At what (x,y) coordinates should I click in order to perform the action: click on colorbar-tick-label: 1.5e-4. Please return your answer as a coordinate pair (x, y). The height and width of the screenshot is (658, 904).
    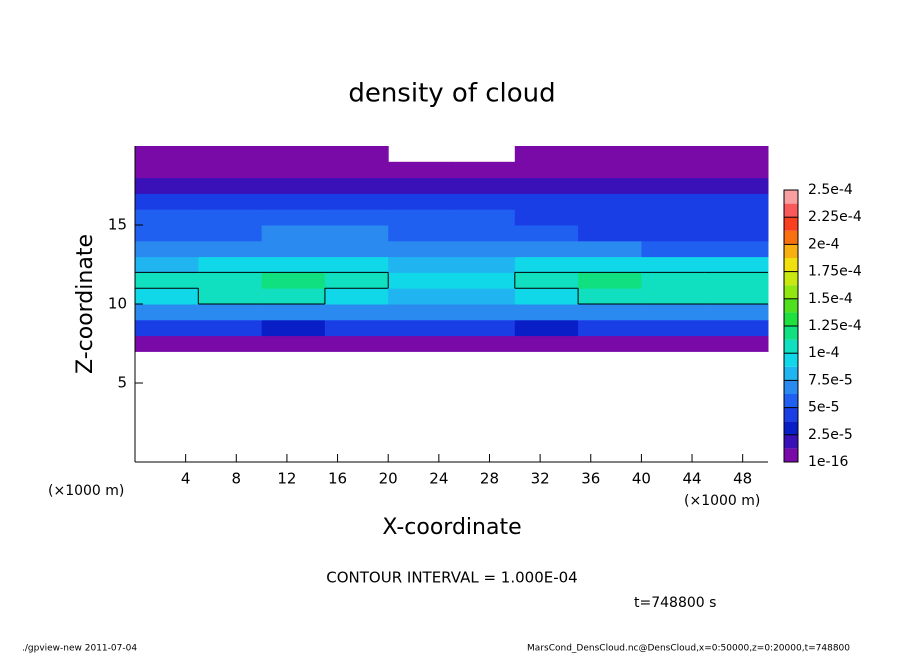
    Looking at the image, I should click on (830, 299).